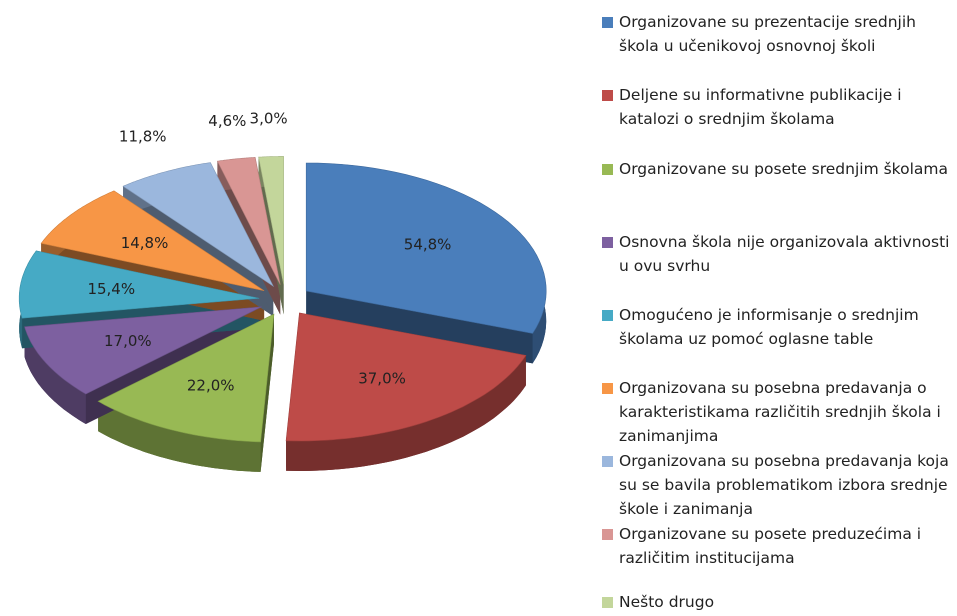 This screenshot has height=616, width=957. I want to click on data-label: 22,0%, so click(211, 385).